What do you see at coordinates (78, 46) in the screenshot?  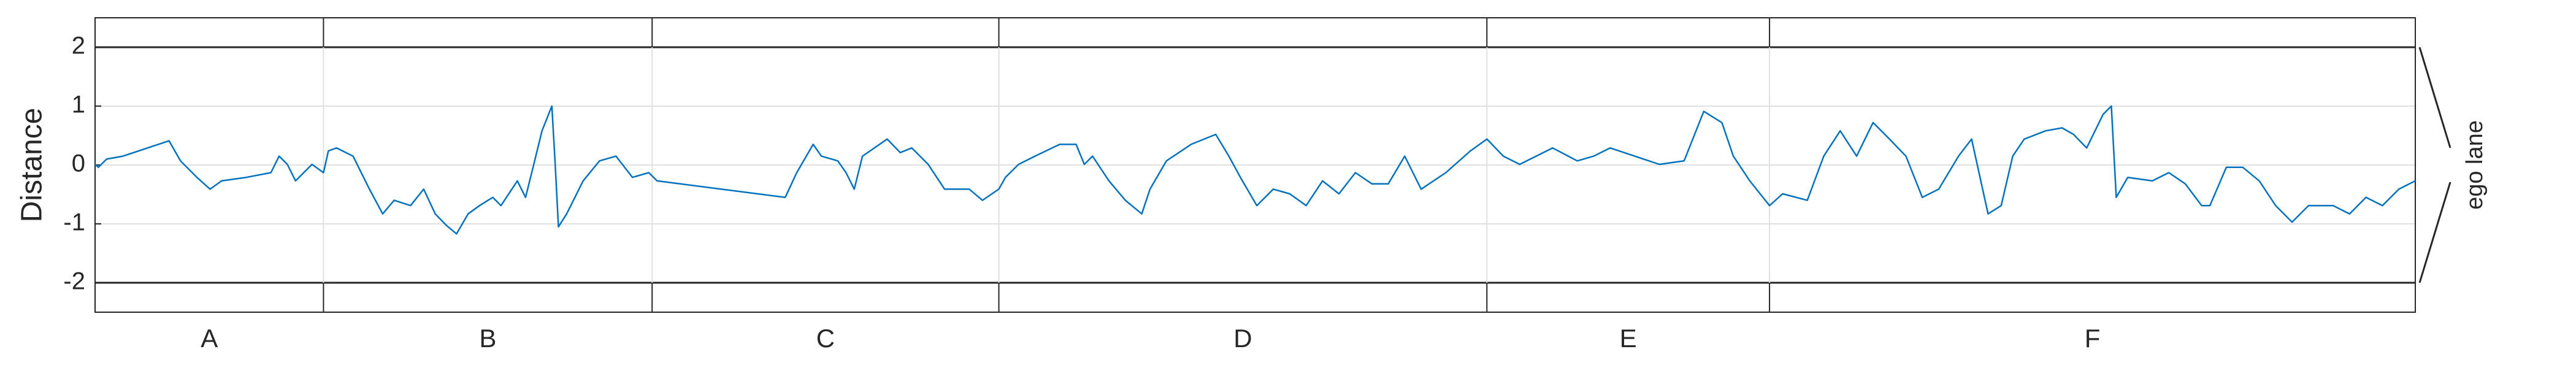 I see `y-tick-label: 2` at bounding box center [78, 46].